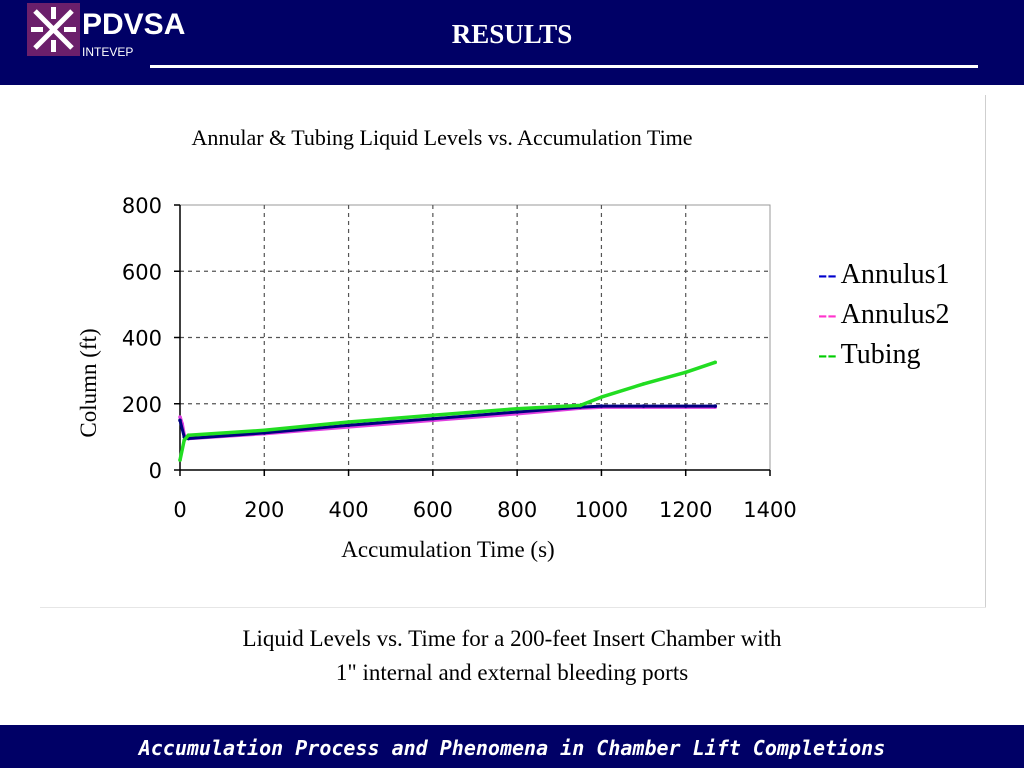 The height and width of the screenshot is (768, 1024). What do you see at coordinates (433, 510) in the screenshot?
I see `x-tick-label: 600` at bounding box center [433, 510].